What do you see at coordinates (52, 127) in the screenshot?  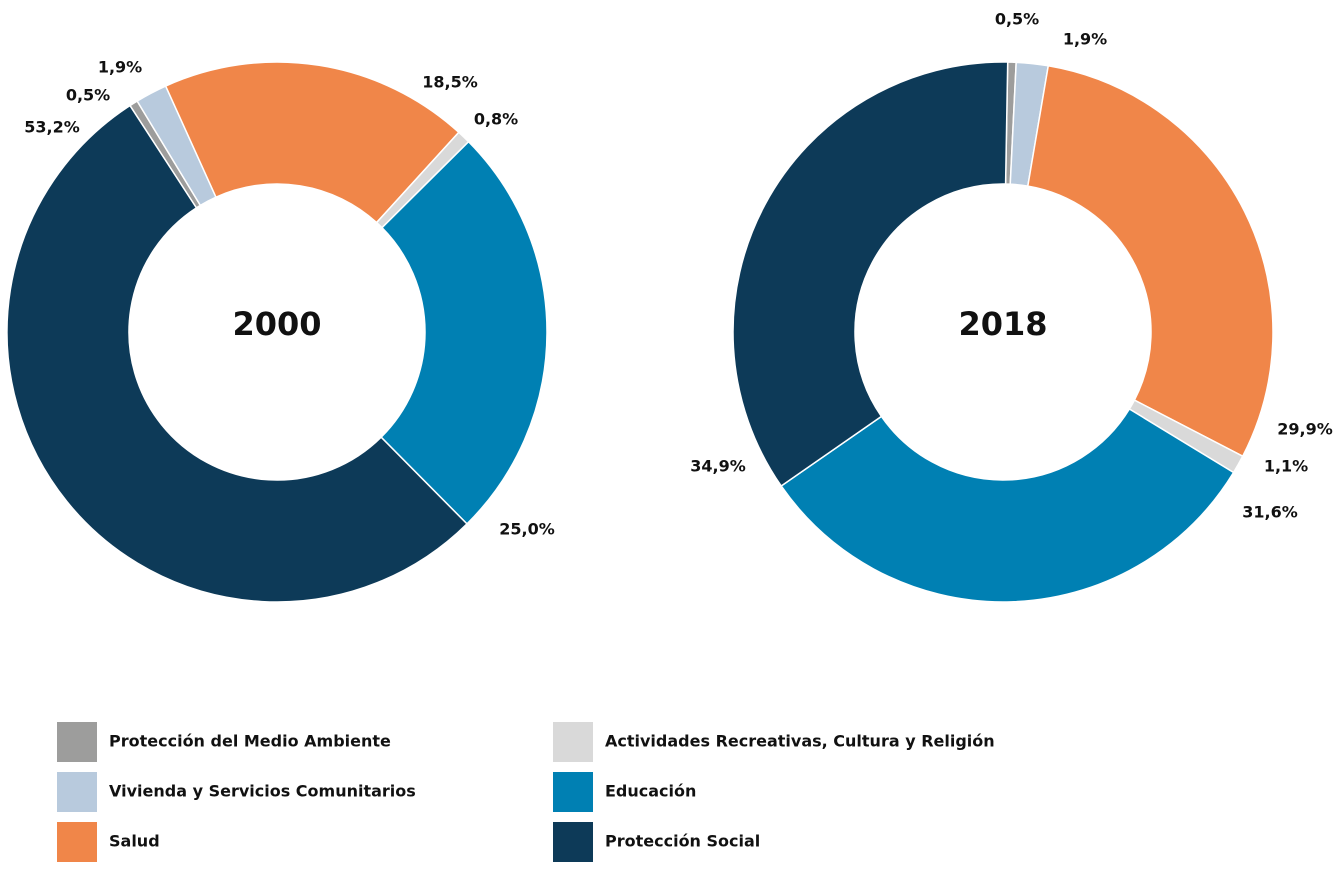 I see `value-label: 53,2%` at bounding box center [52, 127].